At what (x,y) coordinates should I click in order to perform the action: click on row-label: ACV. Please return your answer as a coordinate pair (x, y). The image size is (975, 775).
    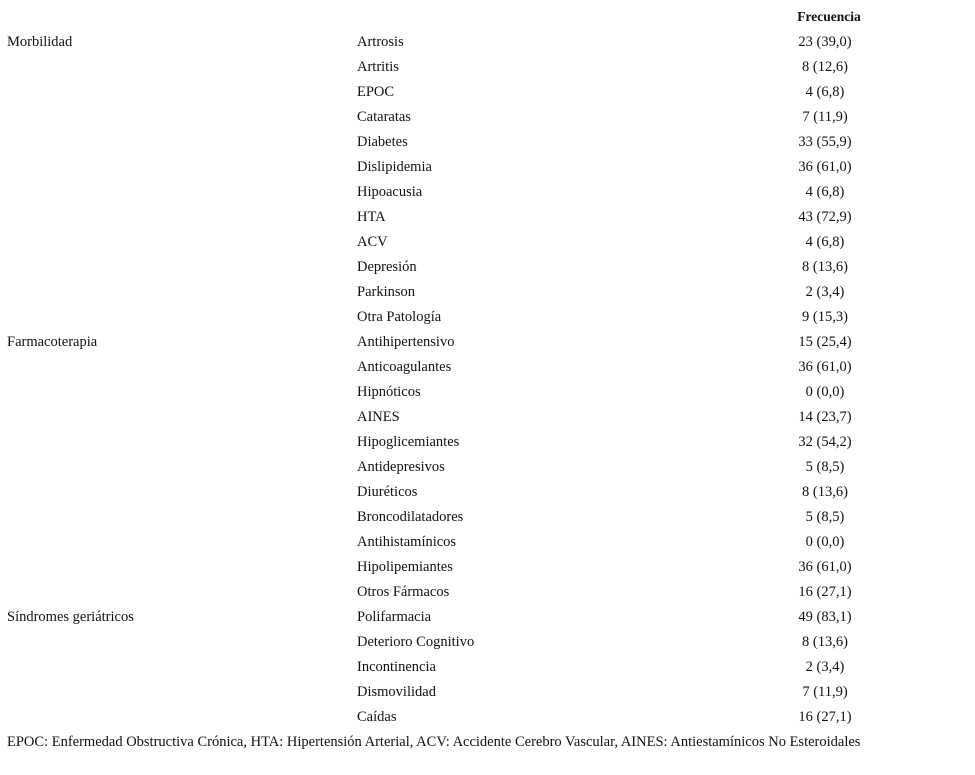
    Looking at the image, I should click on (372, 242).